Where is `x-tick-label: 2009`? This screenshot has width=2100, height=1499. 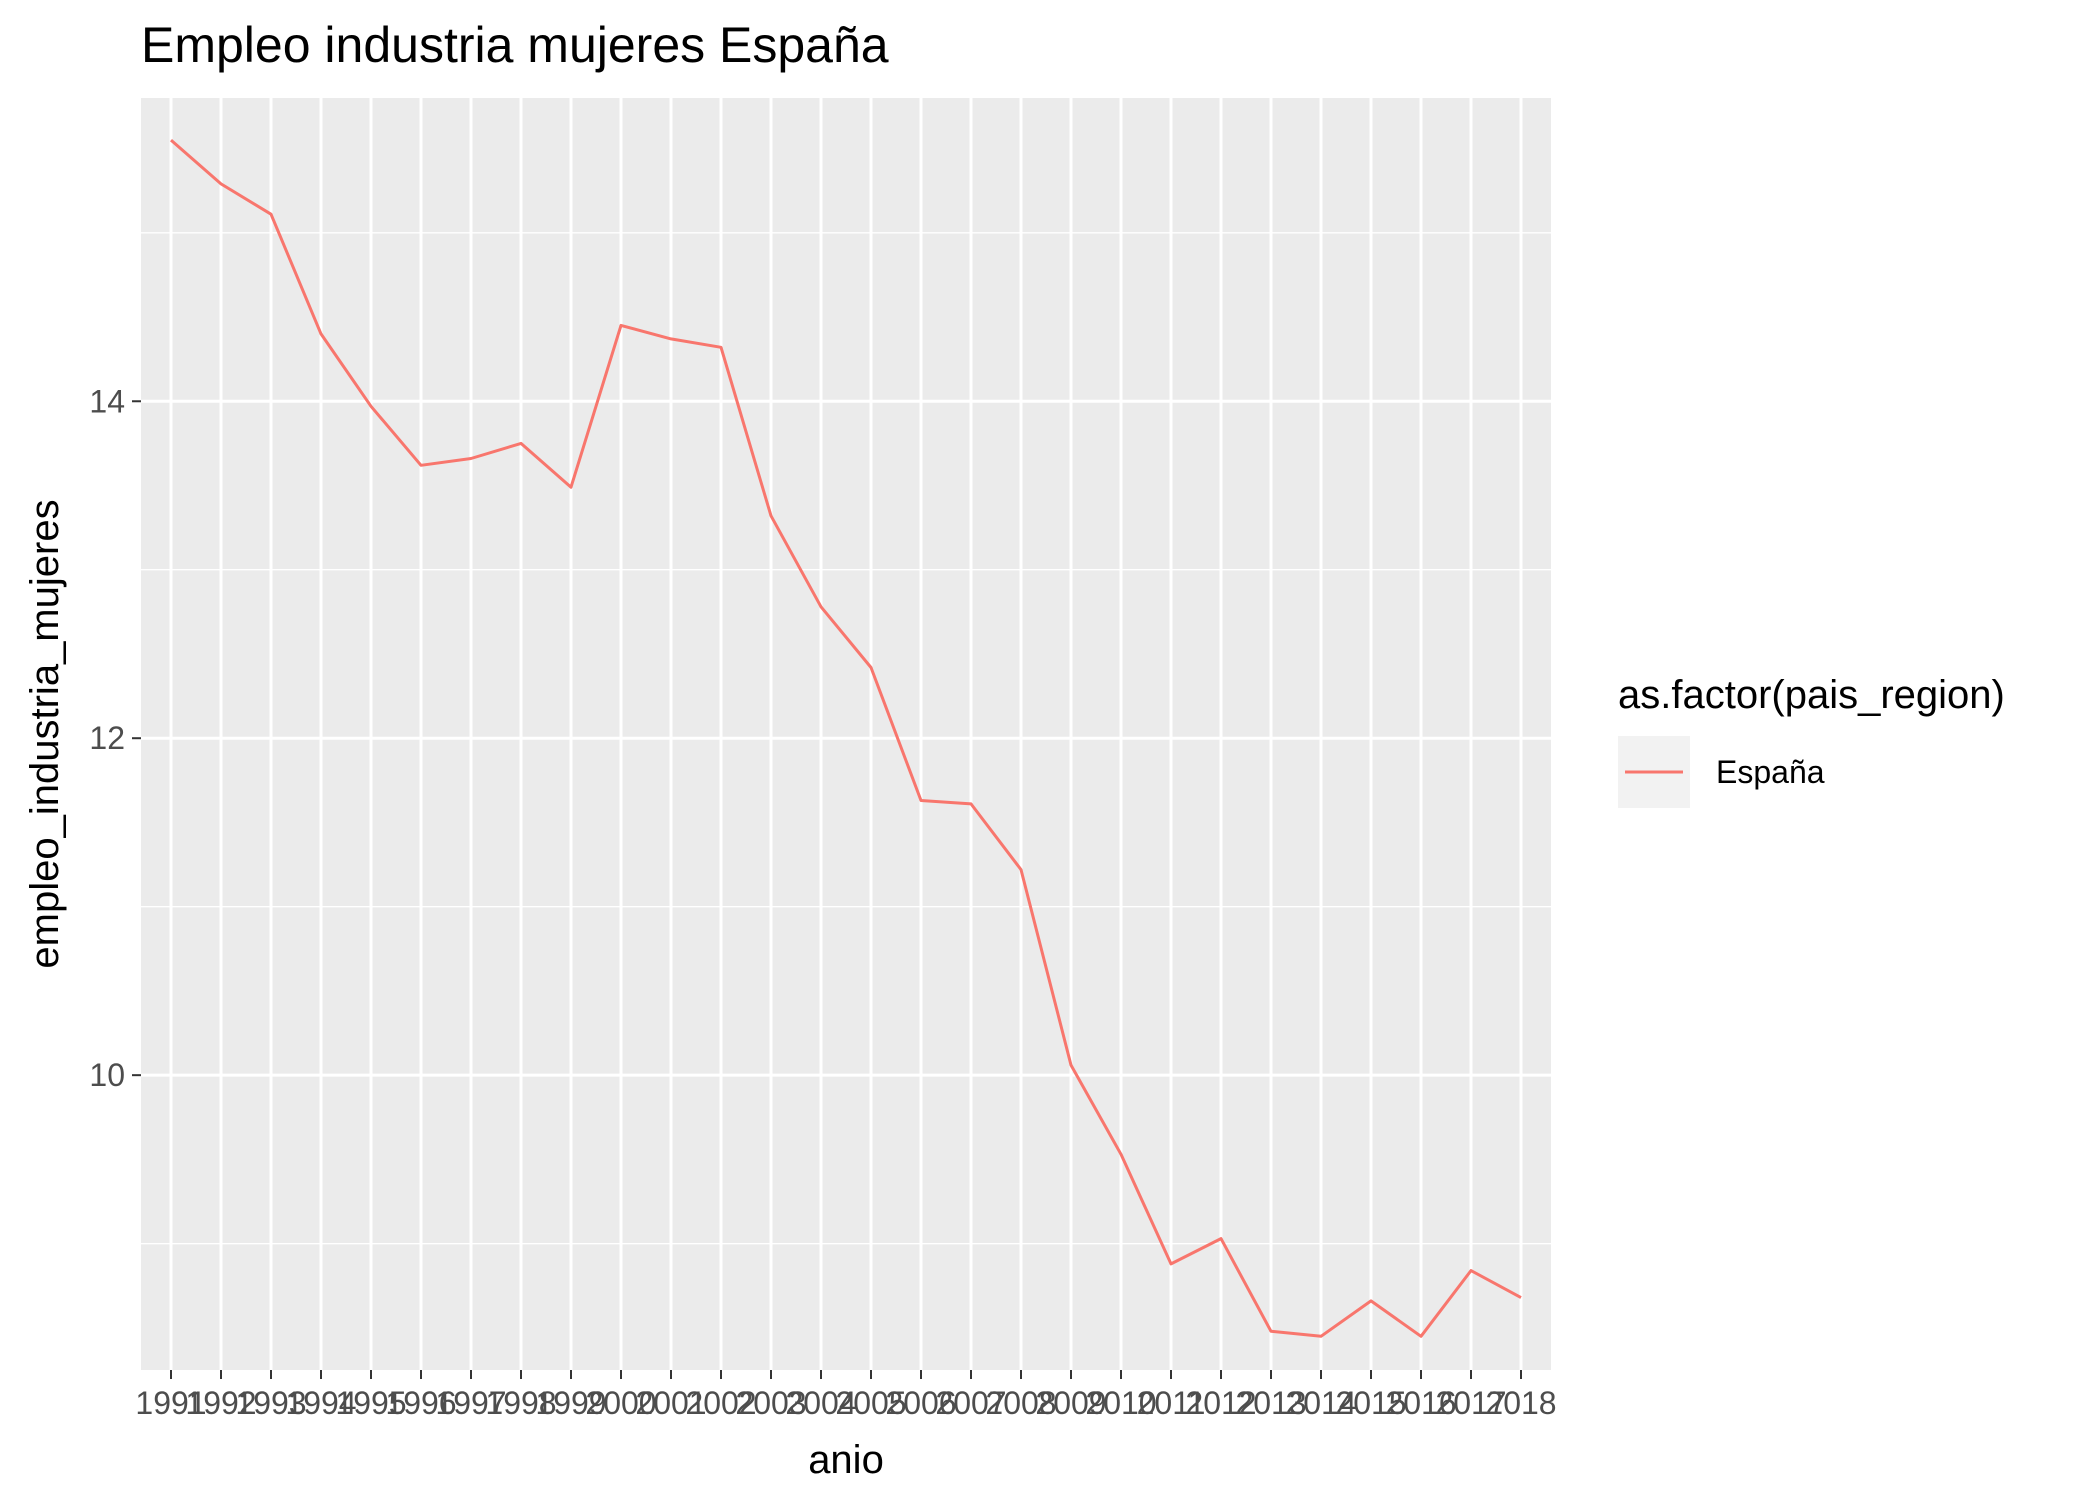 x-tick-label: 2009 is located at coordinates (1070, 1403).